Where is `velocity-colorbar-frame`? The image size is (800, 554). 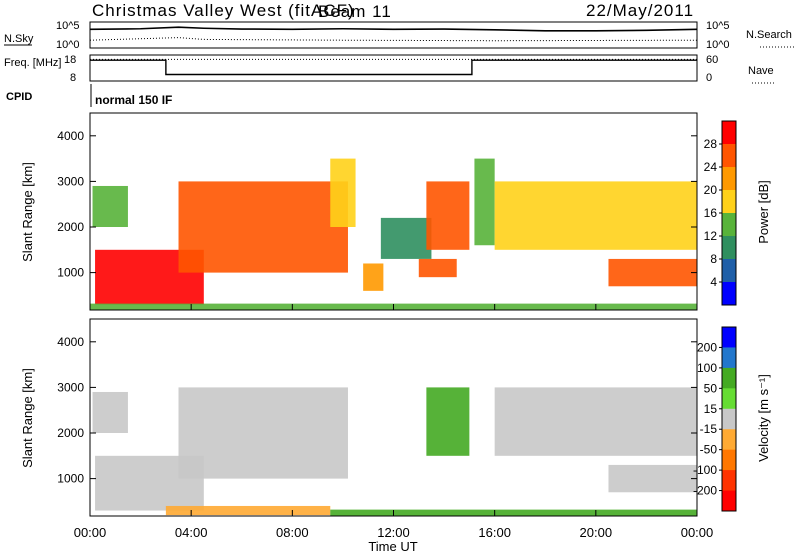
velocity-colorbar-frame is located at coordinates (729, 419).